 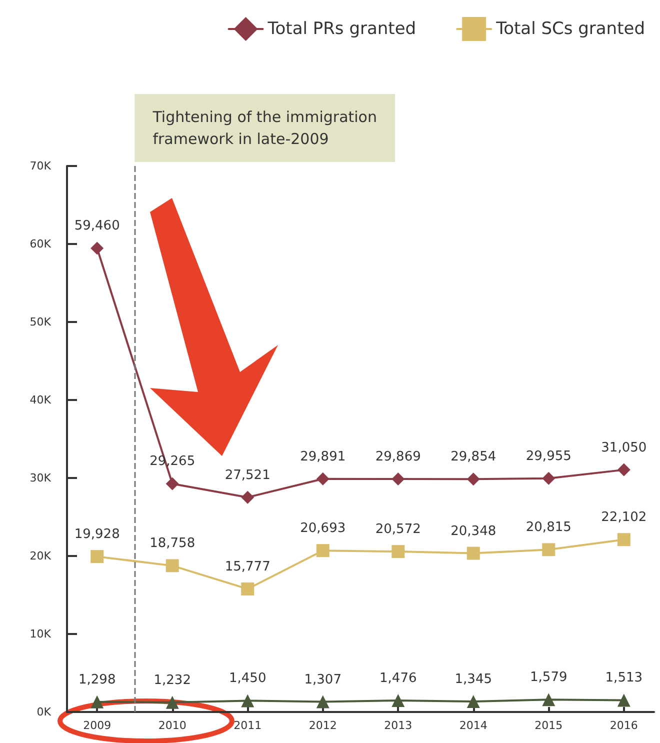 I want to click on data-label: 18,758, so click(x=173, y=544).